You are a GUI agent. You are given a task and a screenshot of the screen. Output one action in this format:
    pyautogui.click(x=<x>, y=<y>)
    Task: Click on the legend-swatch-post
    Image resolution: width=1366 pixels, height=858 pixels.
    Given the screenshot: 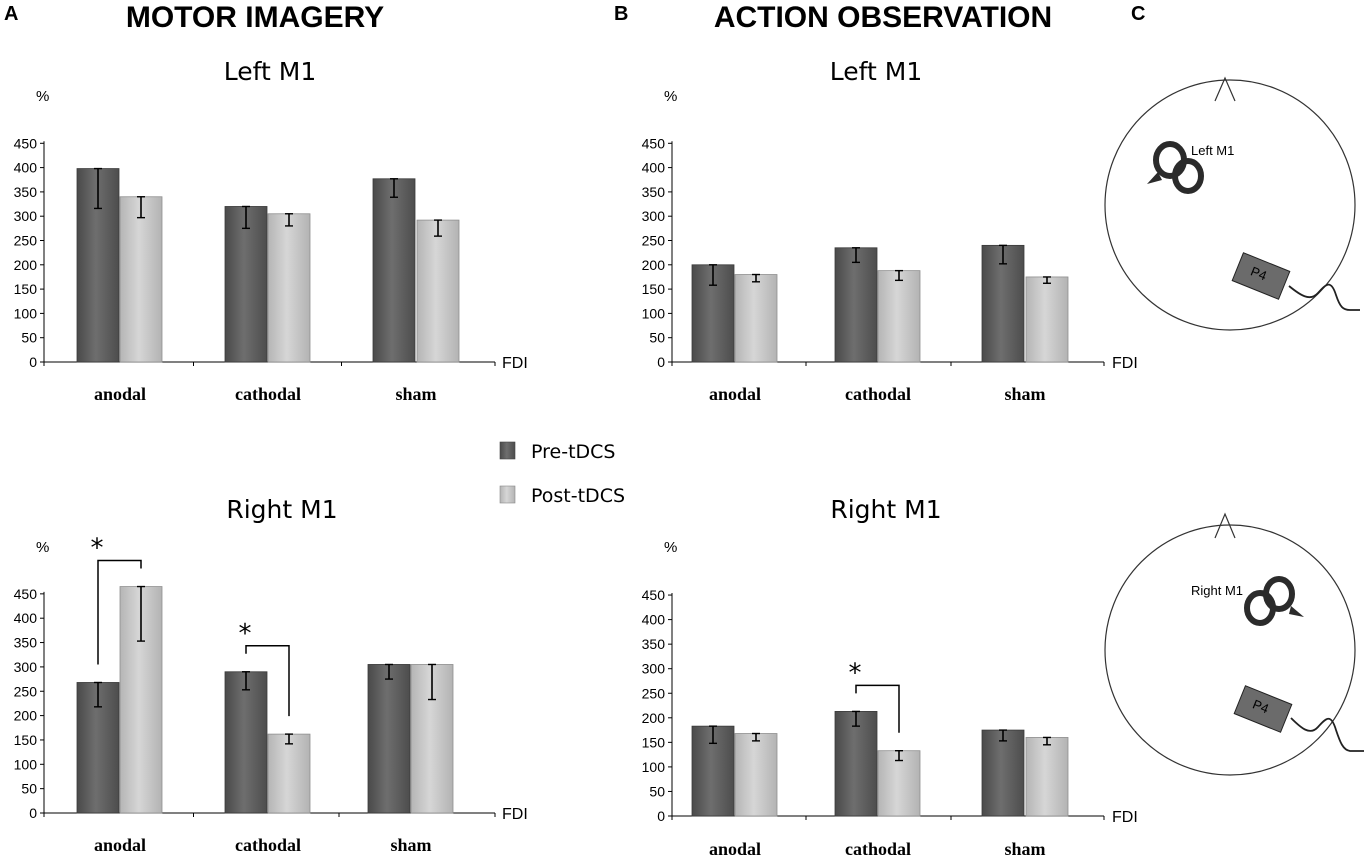 What is the action you would take?
    pyautogui.click(x=507, y=494)
    